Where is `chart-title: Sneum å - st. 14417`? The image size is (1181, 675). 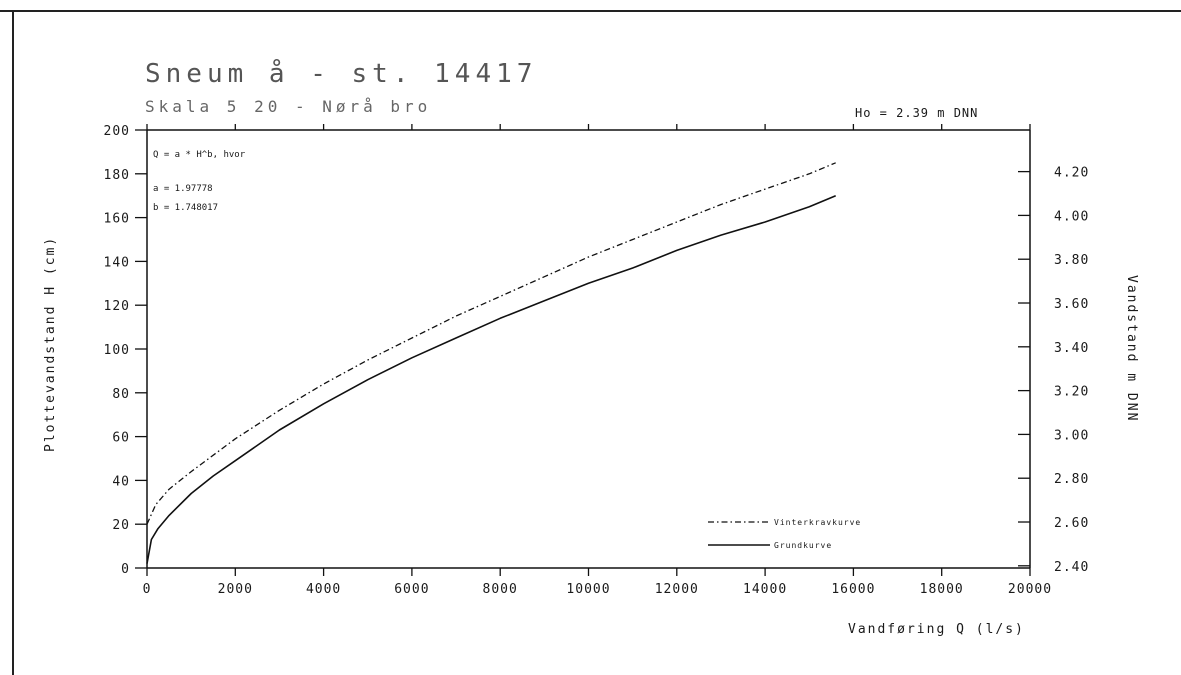 chart-title: Sneum å - st. 14417 is located at coordinates (341, 73).